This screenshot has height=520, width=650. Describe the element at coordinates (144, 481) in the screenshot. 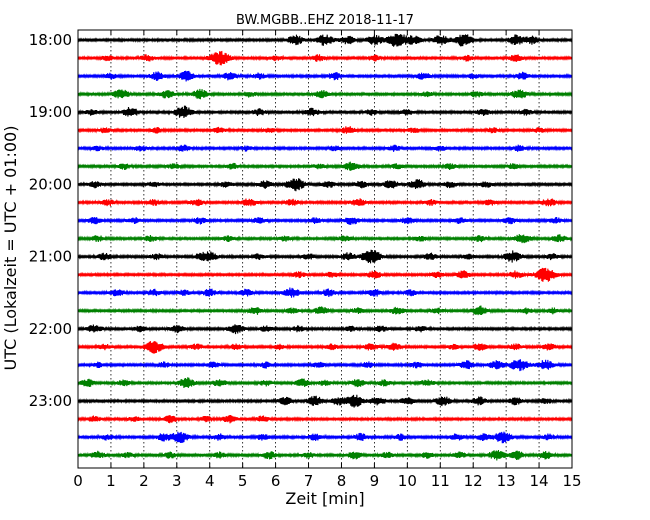

I see `x-tick-label: 2` at that location.